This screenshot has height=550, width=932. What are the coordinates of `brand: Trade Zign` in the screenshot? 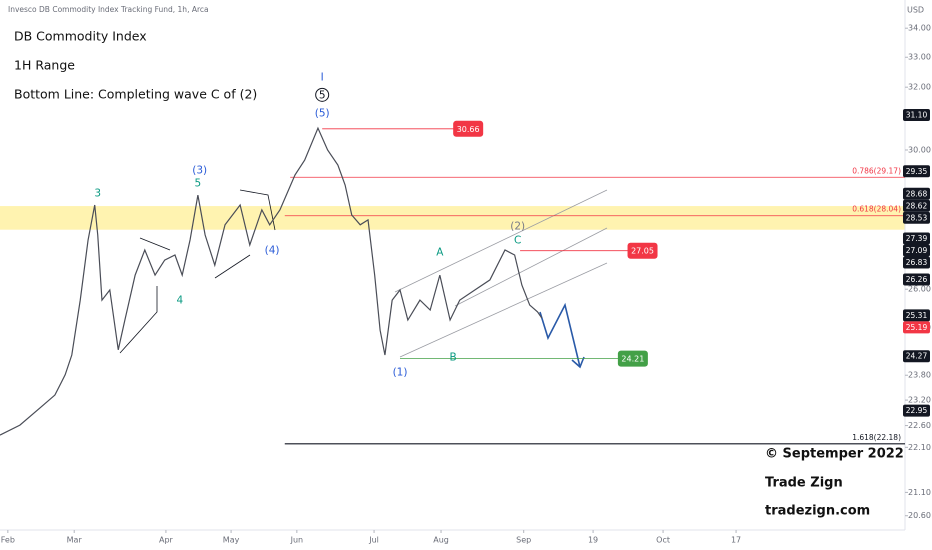 It's located at (804, 483).